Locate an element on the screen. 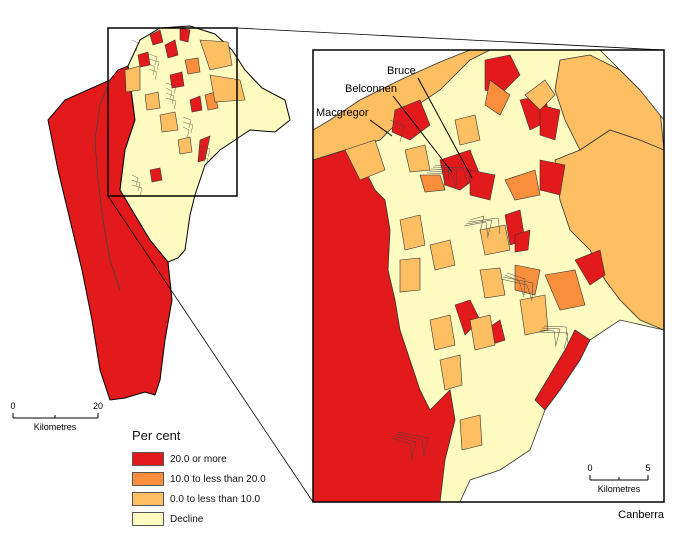 The image size is (679, 548). overview-scale-start: 0 is located at coordinates (12, 406).